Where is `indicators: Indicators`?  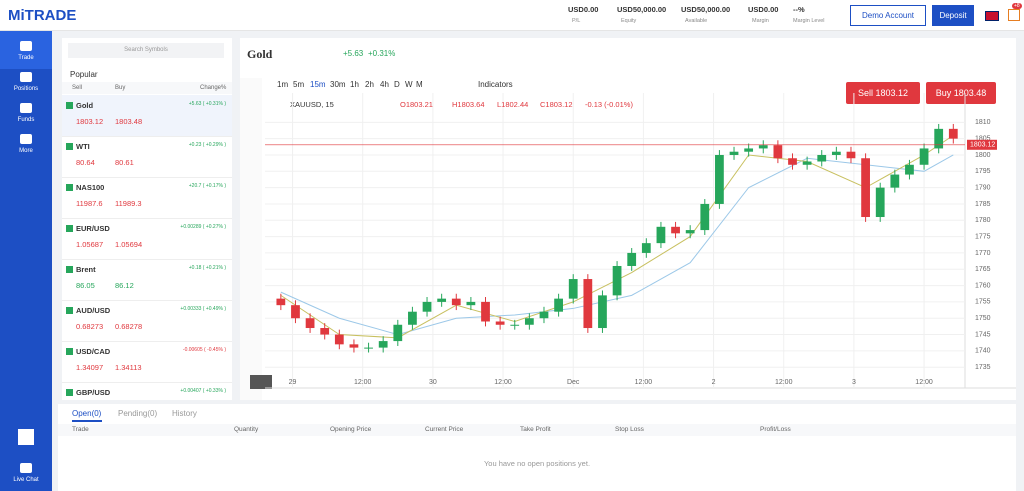
indicators: Indicators is located at coordinates (495, 84).